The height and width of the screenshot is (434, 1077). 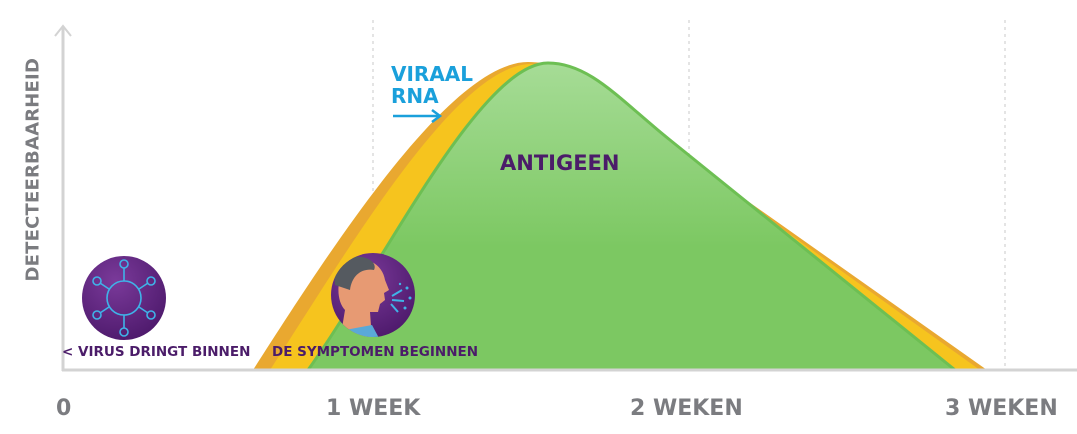 What do you see at coordinates (33, 169) in the screenshot?
I see `y-axis-label: DETECTEERBAARHEID` at bounding box center [33, 169].